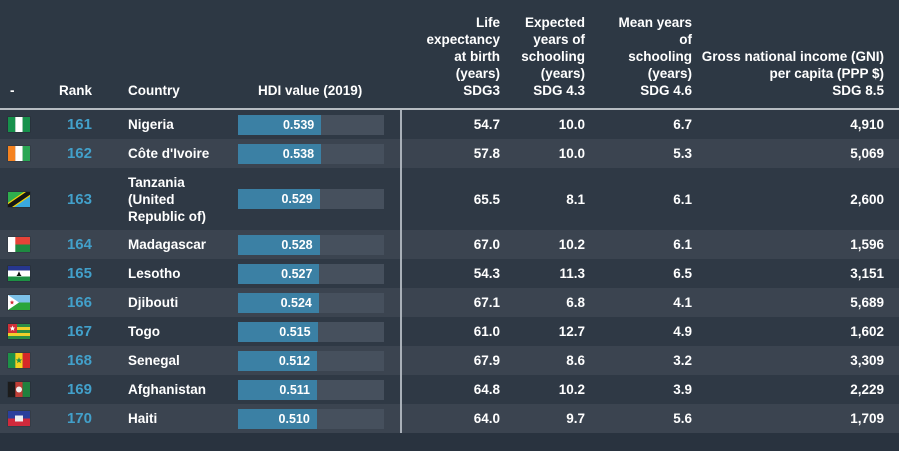 The image size is (899, 451). I want to click on hdi-bar: 0.524, so click(319, 302).